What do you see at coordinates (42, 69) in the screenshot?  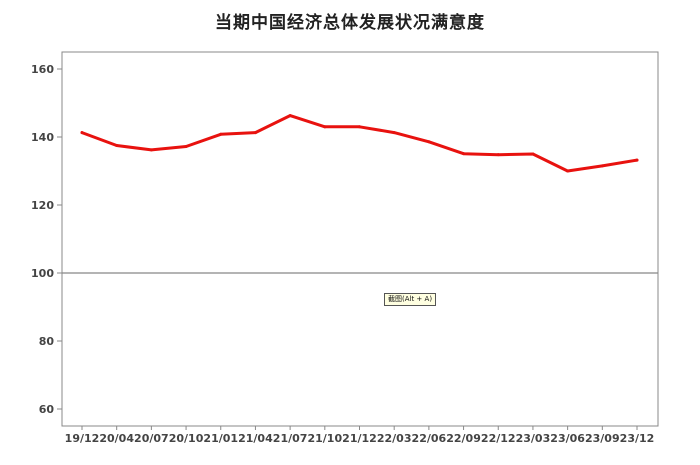 I see `y-tick-label: 160` at bounding box center [42, 69].